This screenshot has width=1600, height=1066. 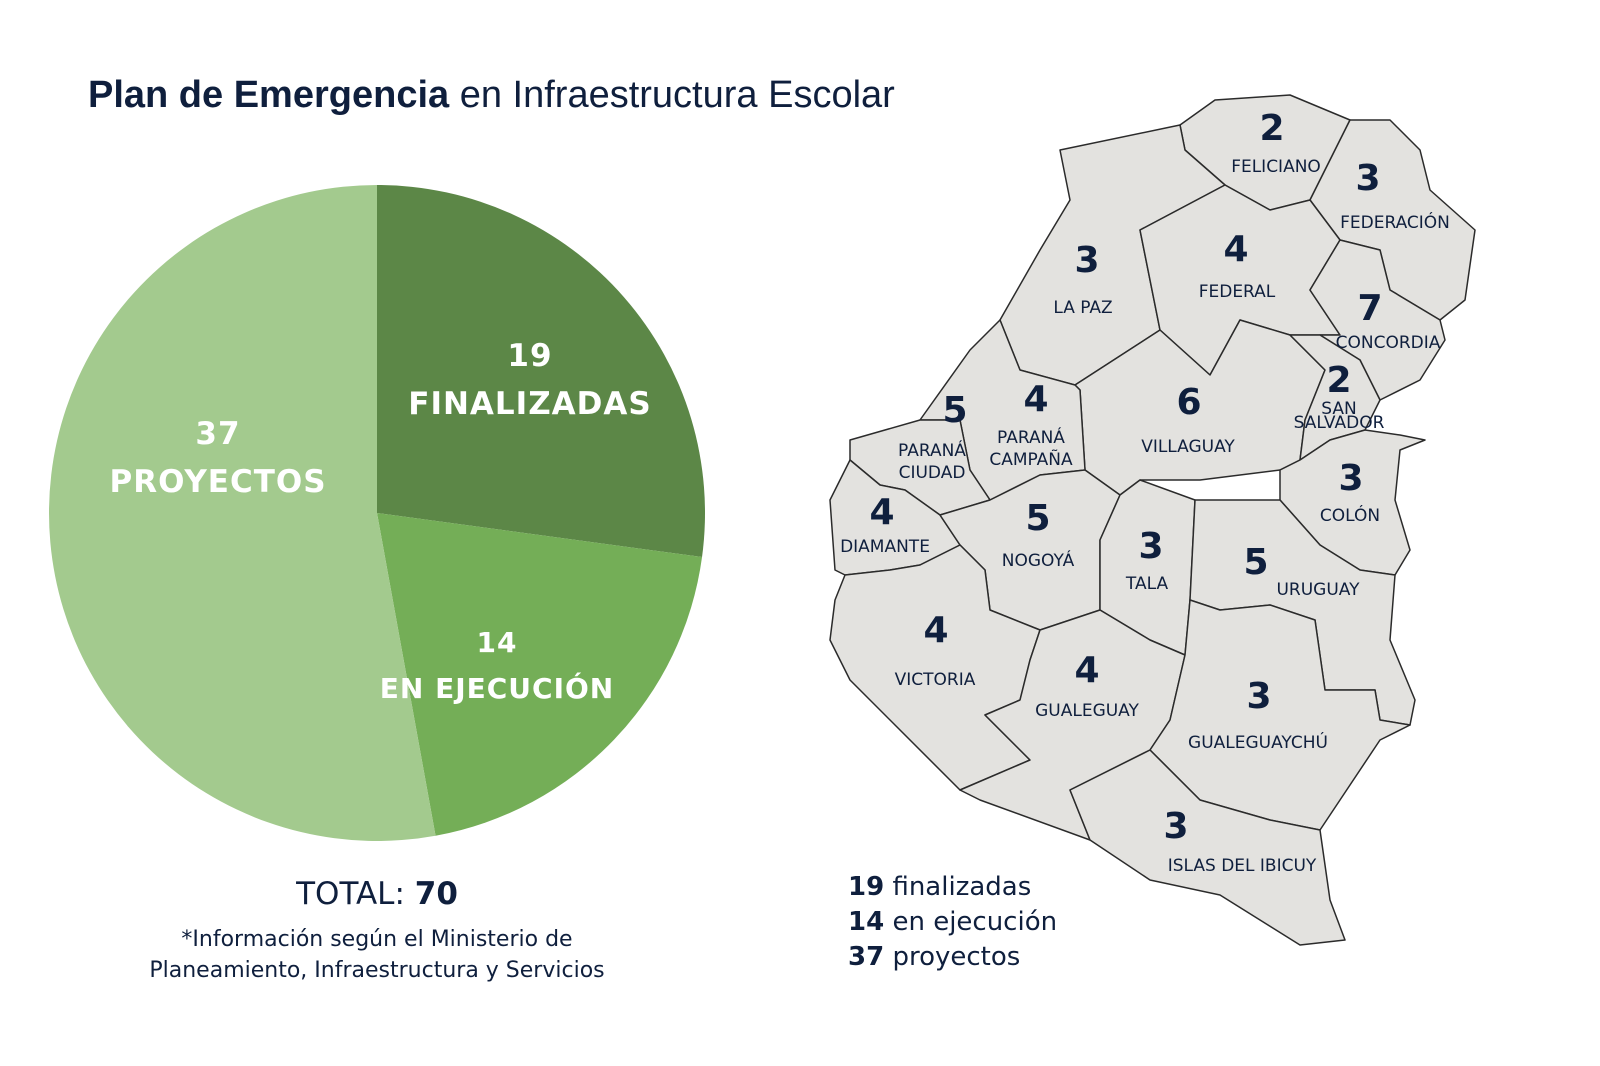 I want to click on pie-label-en-ejecucion: 14 EN EJECUCIÓN, so click(x=497, y=666).